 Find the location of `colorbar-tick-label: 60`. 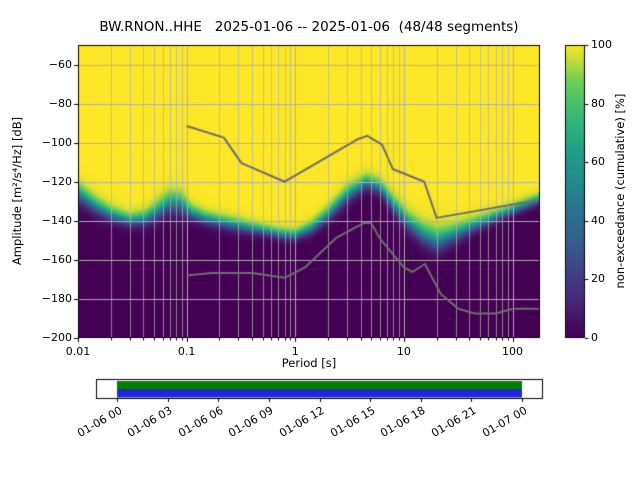

colorbar-tick-label: 60 is located at coordinates (598, 162).